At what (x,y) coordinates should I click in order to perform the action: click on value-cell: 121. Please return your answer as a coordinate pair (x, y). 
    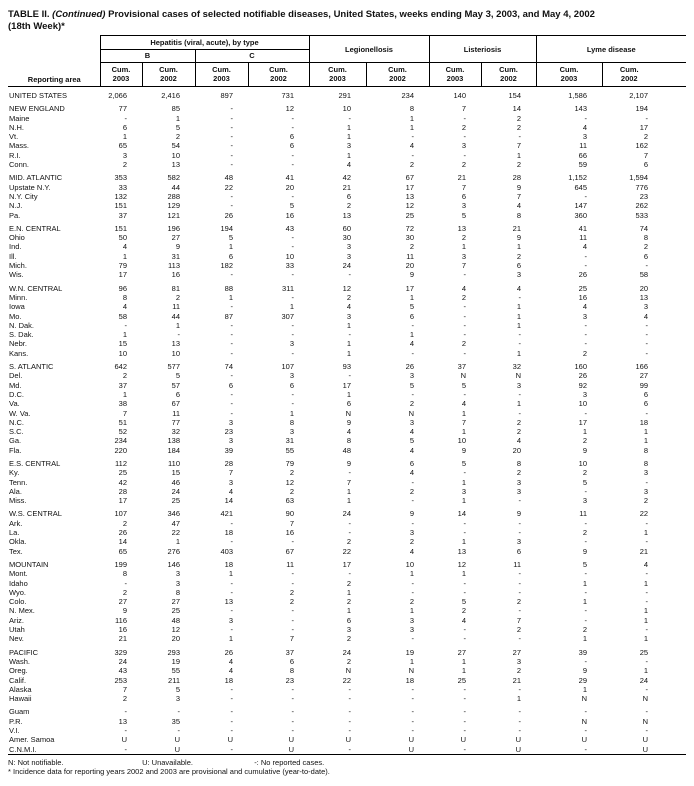
    Looking at the image, I should click on (173, 215).